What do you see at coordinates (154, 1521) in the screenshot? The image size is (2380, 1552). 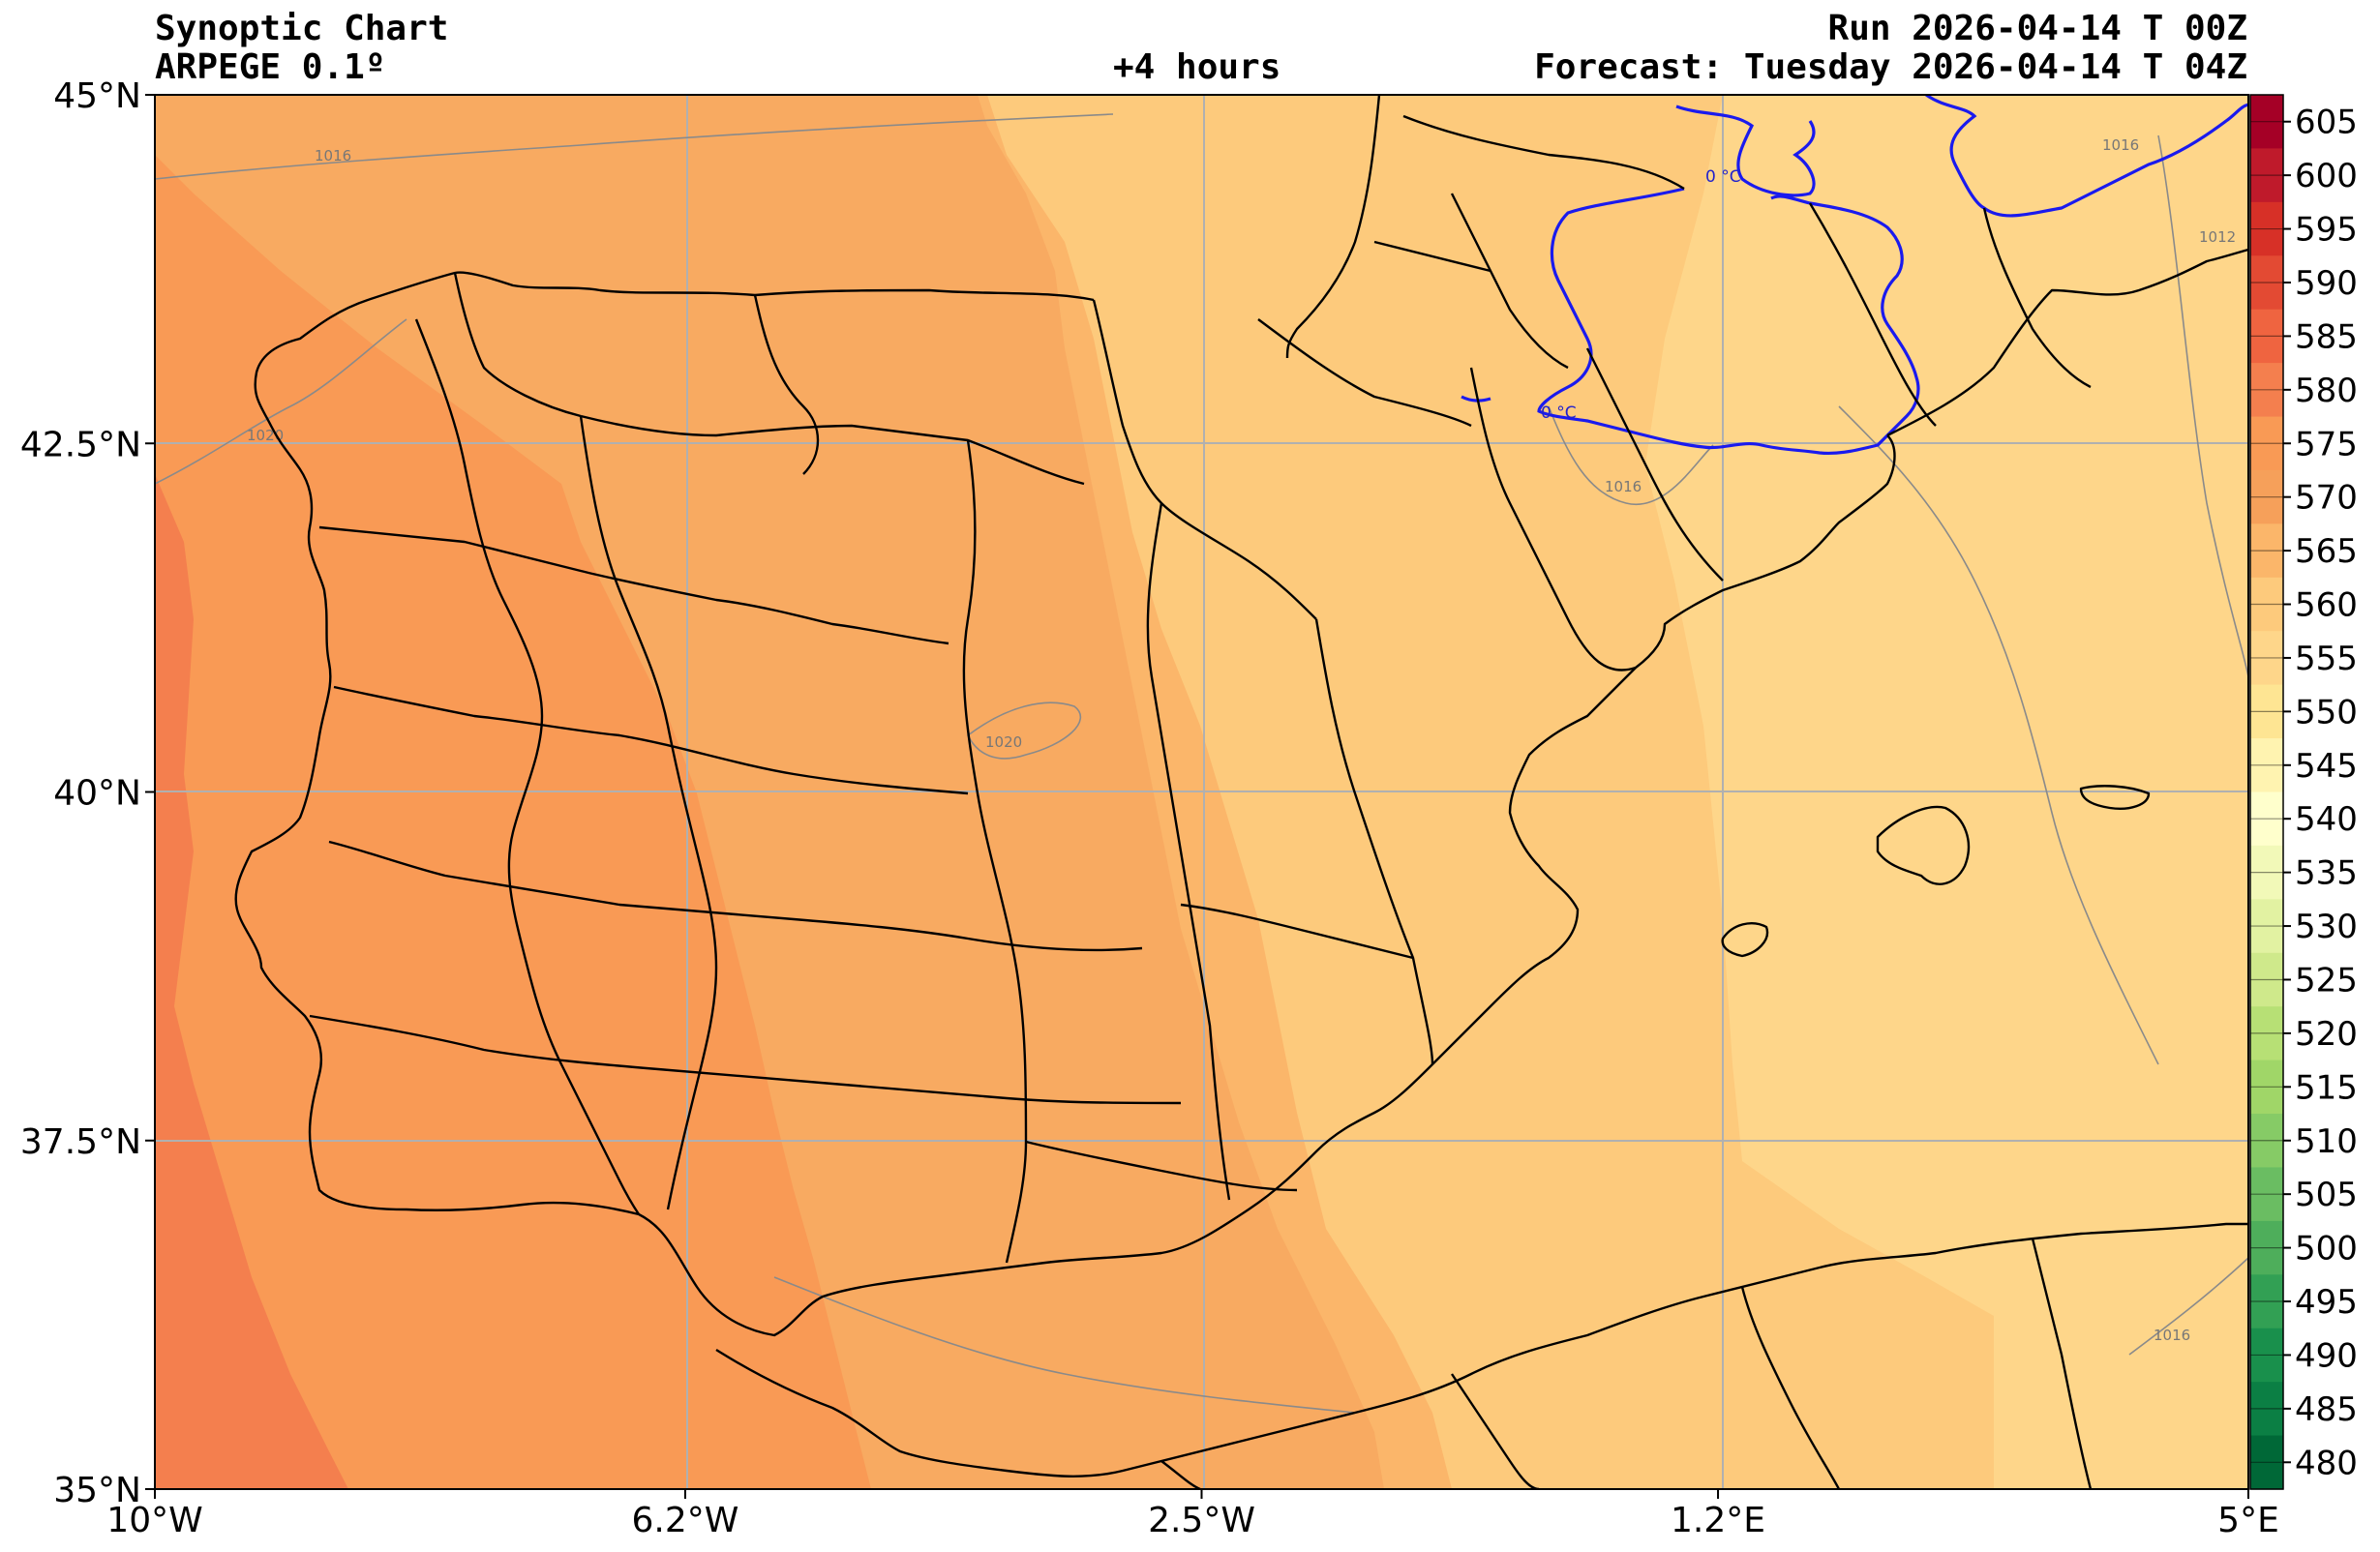 I see `lon-tick-label: 10°W` at bounding box center [154, 1521].